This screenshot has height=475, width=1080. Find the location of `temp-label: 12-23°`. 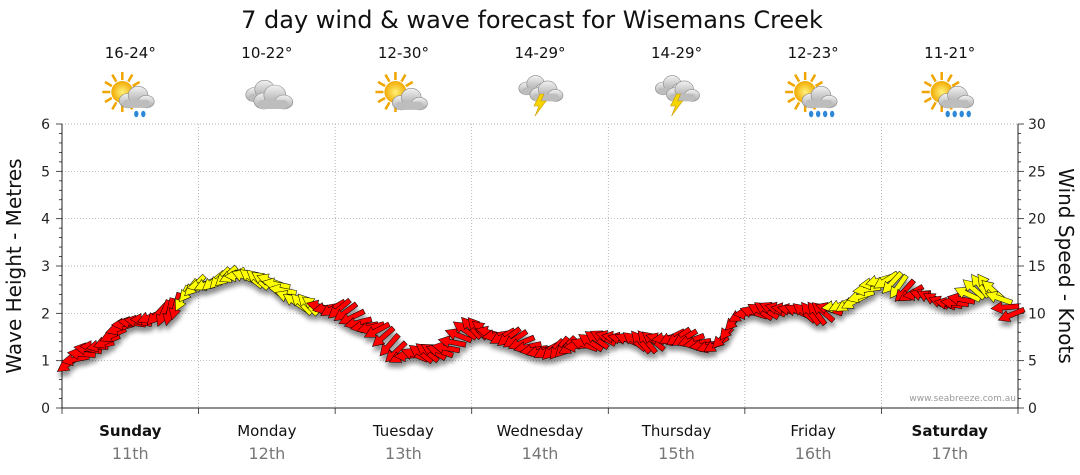

temp-label: 12-23° is located at coordinates (813, 53).